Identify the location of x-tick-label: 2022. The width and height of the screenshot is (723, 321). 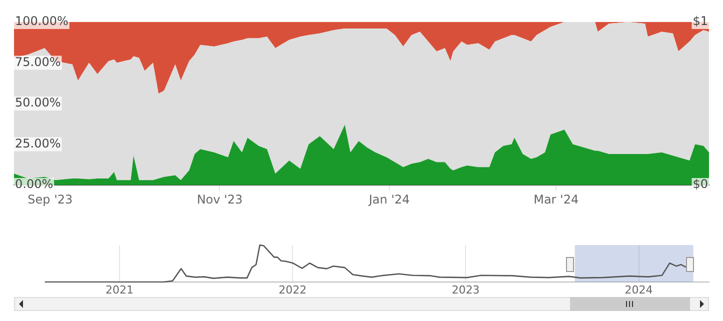
(292, 289).